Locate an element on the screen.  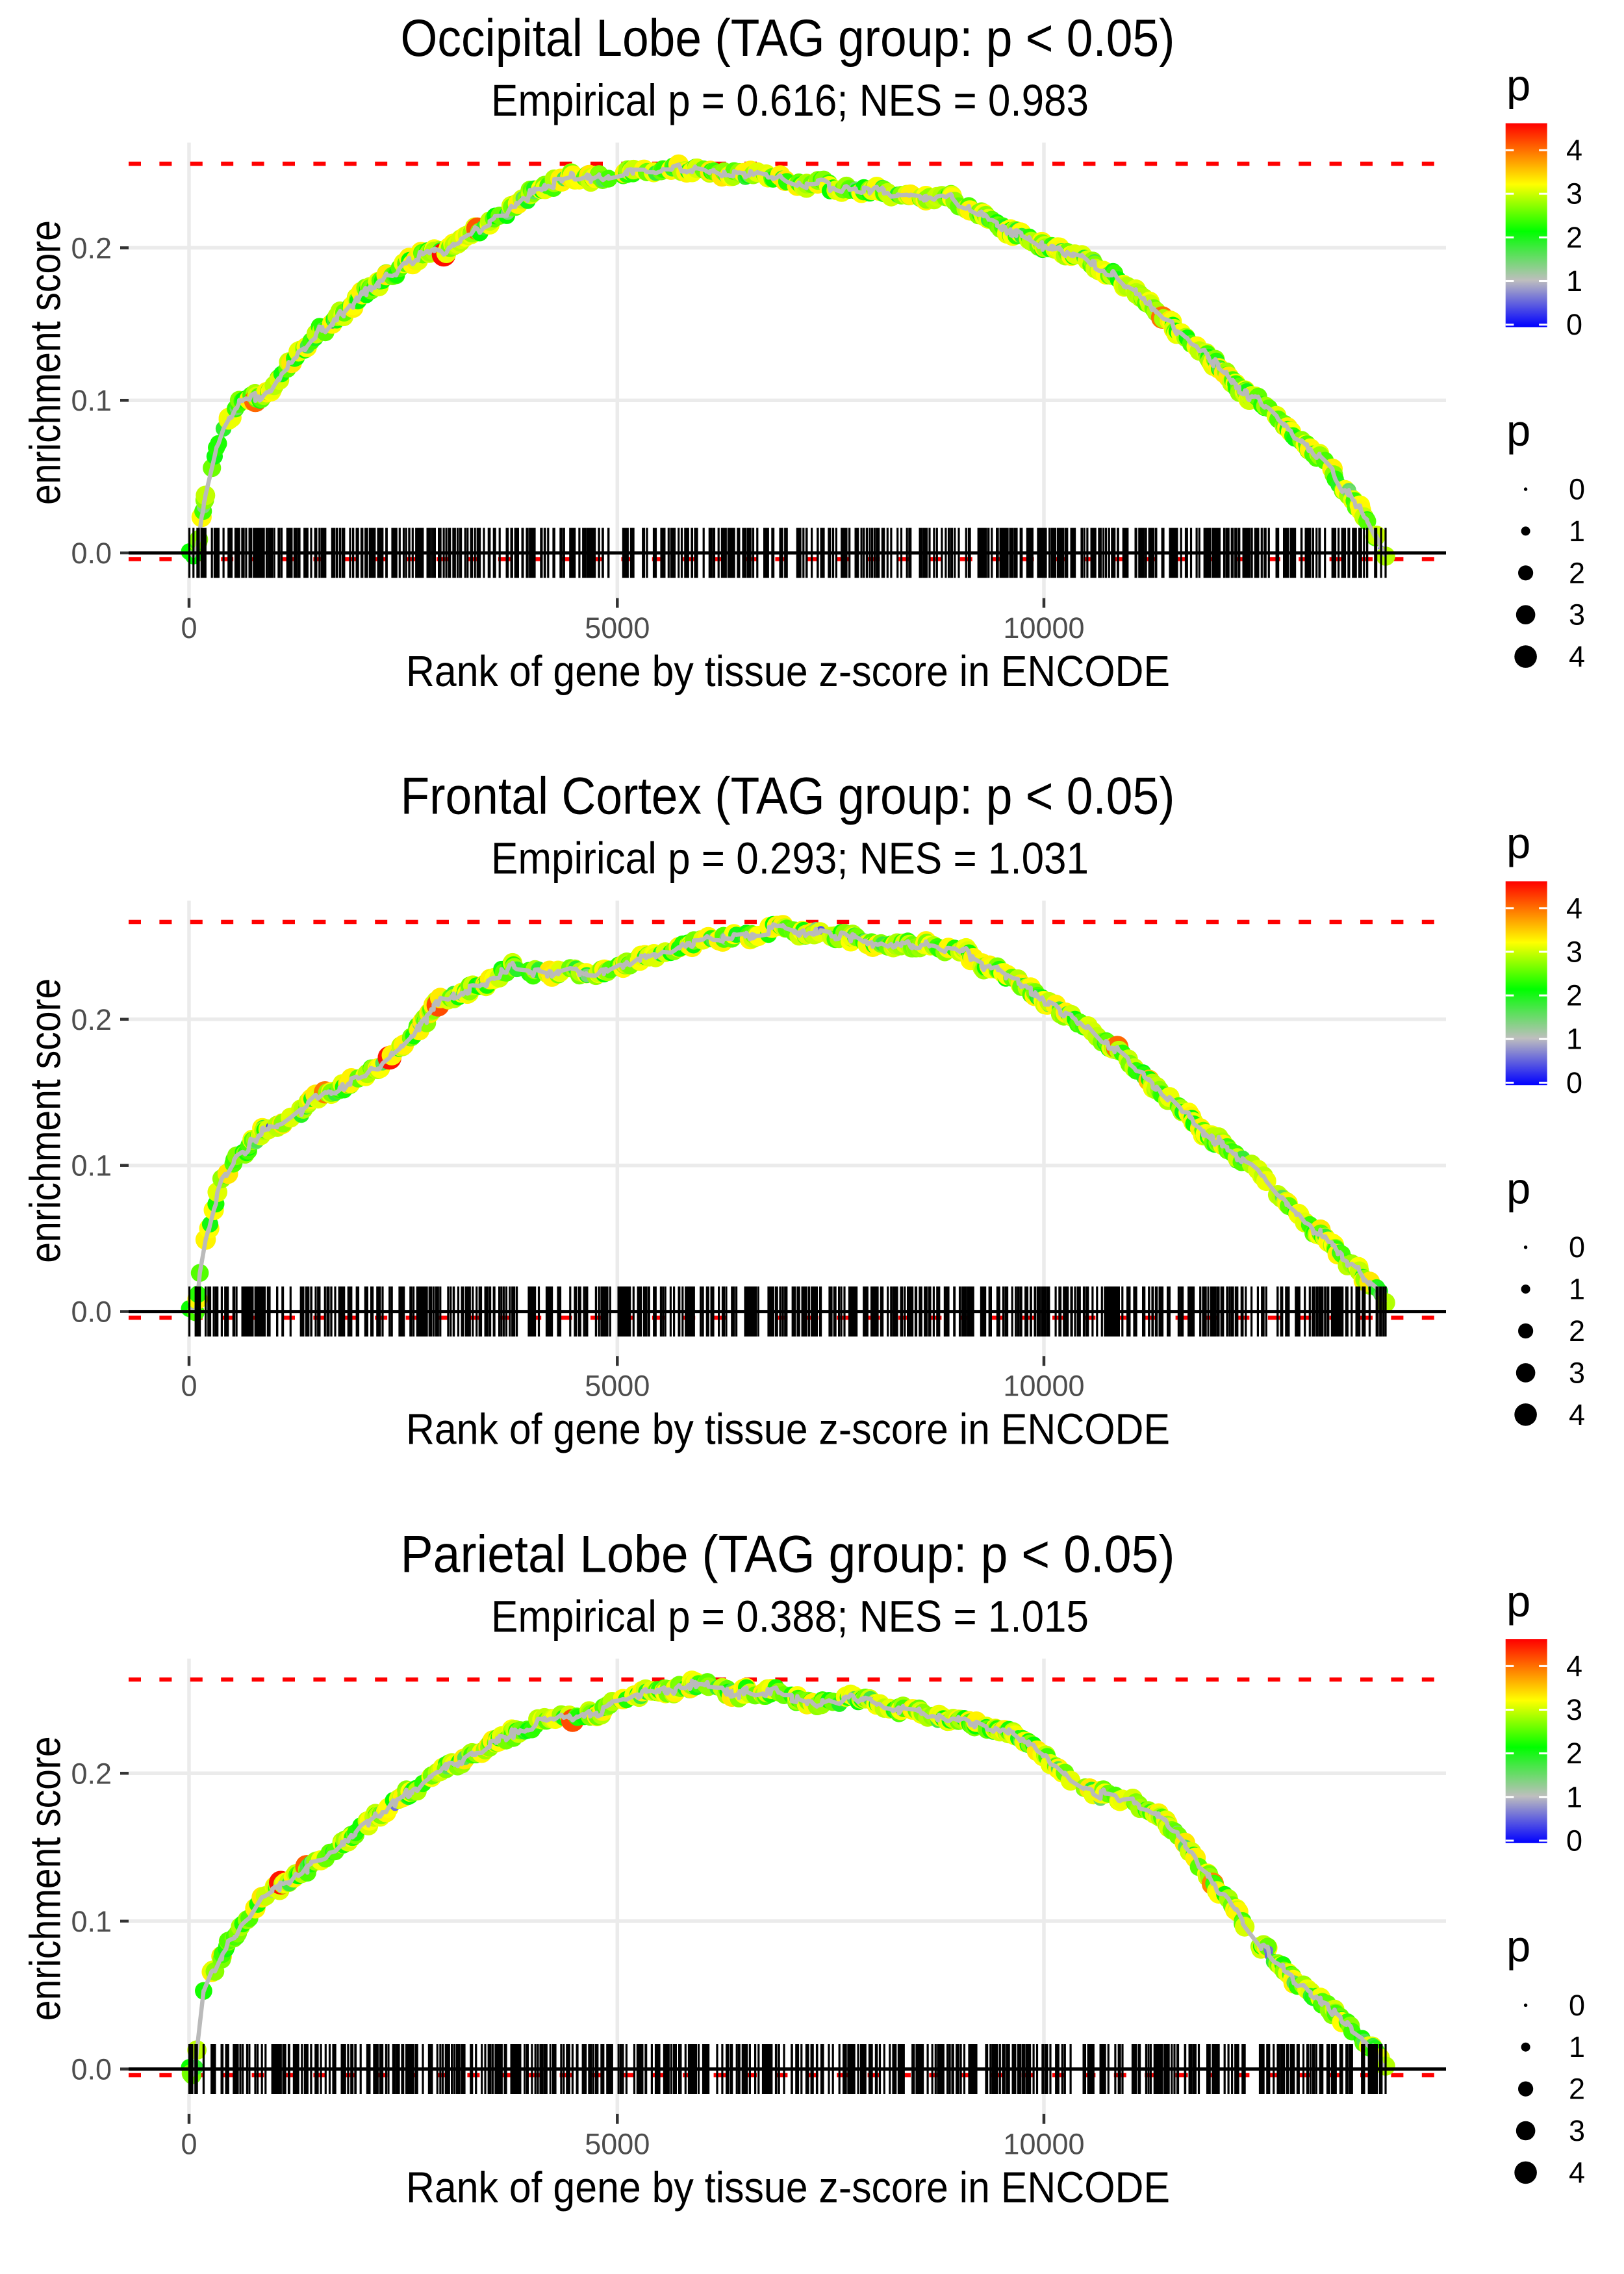
svg-text:Empirical p = 0.293; NES = 1.0: Empirical p = 0.293; NES = 1.031 is located at coordinates (790, 859).